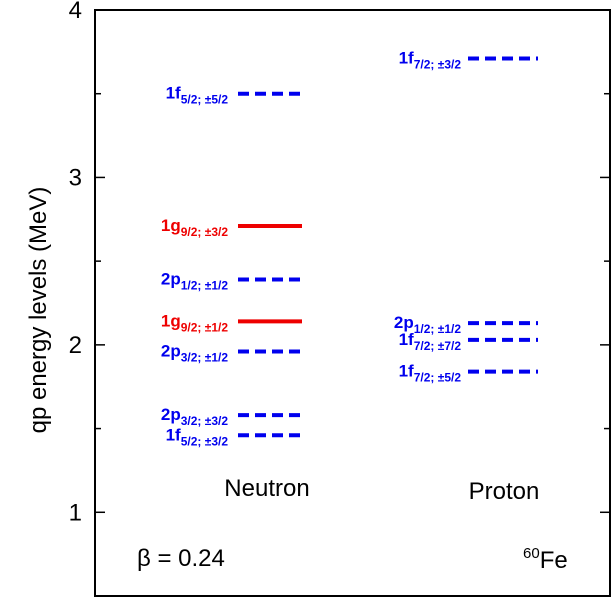  I want to click on y-axis-label: qp energy levels (MeV), so click(38, 310).